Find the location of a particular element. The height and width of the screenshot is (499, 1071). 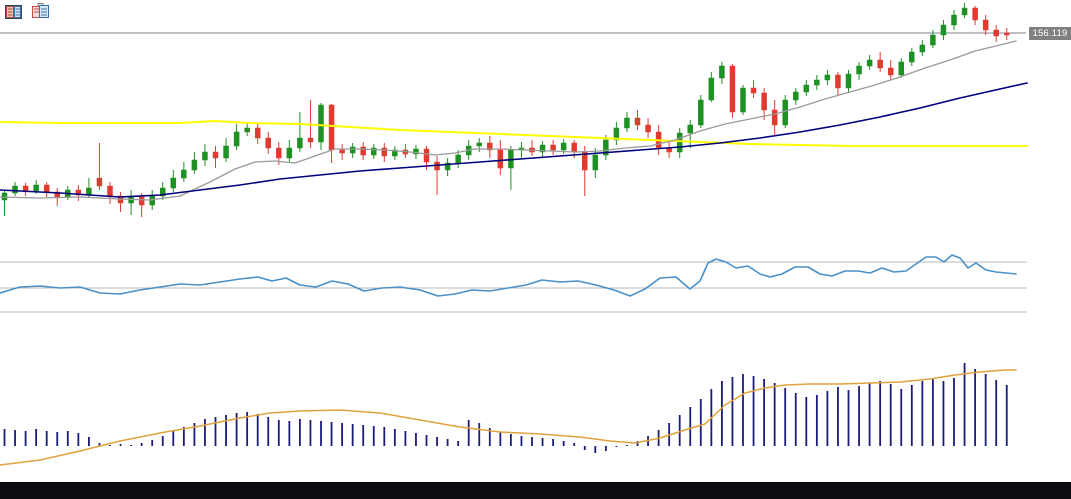

bottom-bar is located at coordinates (535, 490).